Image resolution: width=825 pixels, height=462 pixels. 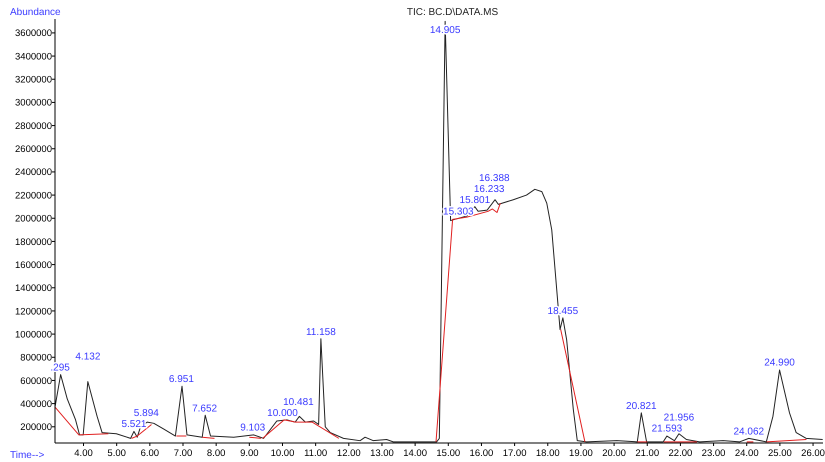 What do you see at coordinates (581, 453) in the screenshot?
I see `x-tick-label: 19.00` at bounding box center [581, 453].